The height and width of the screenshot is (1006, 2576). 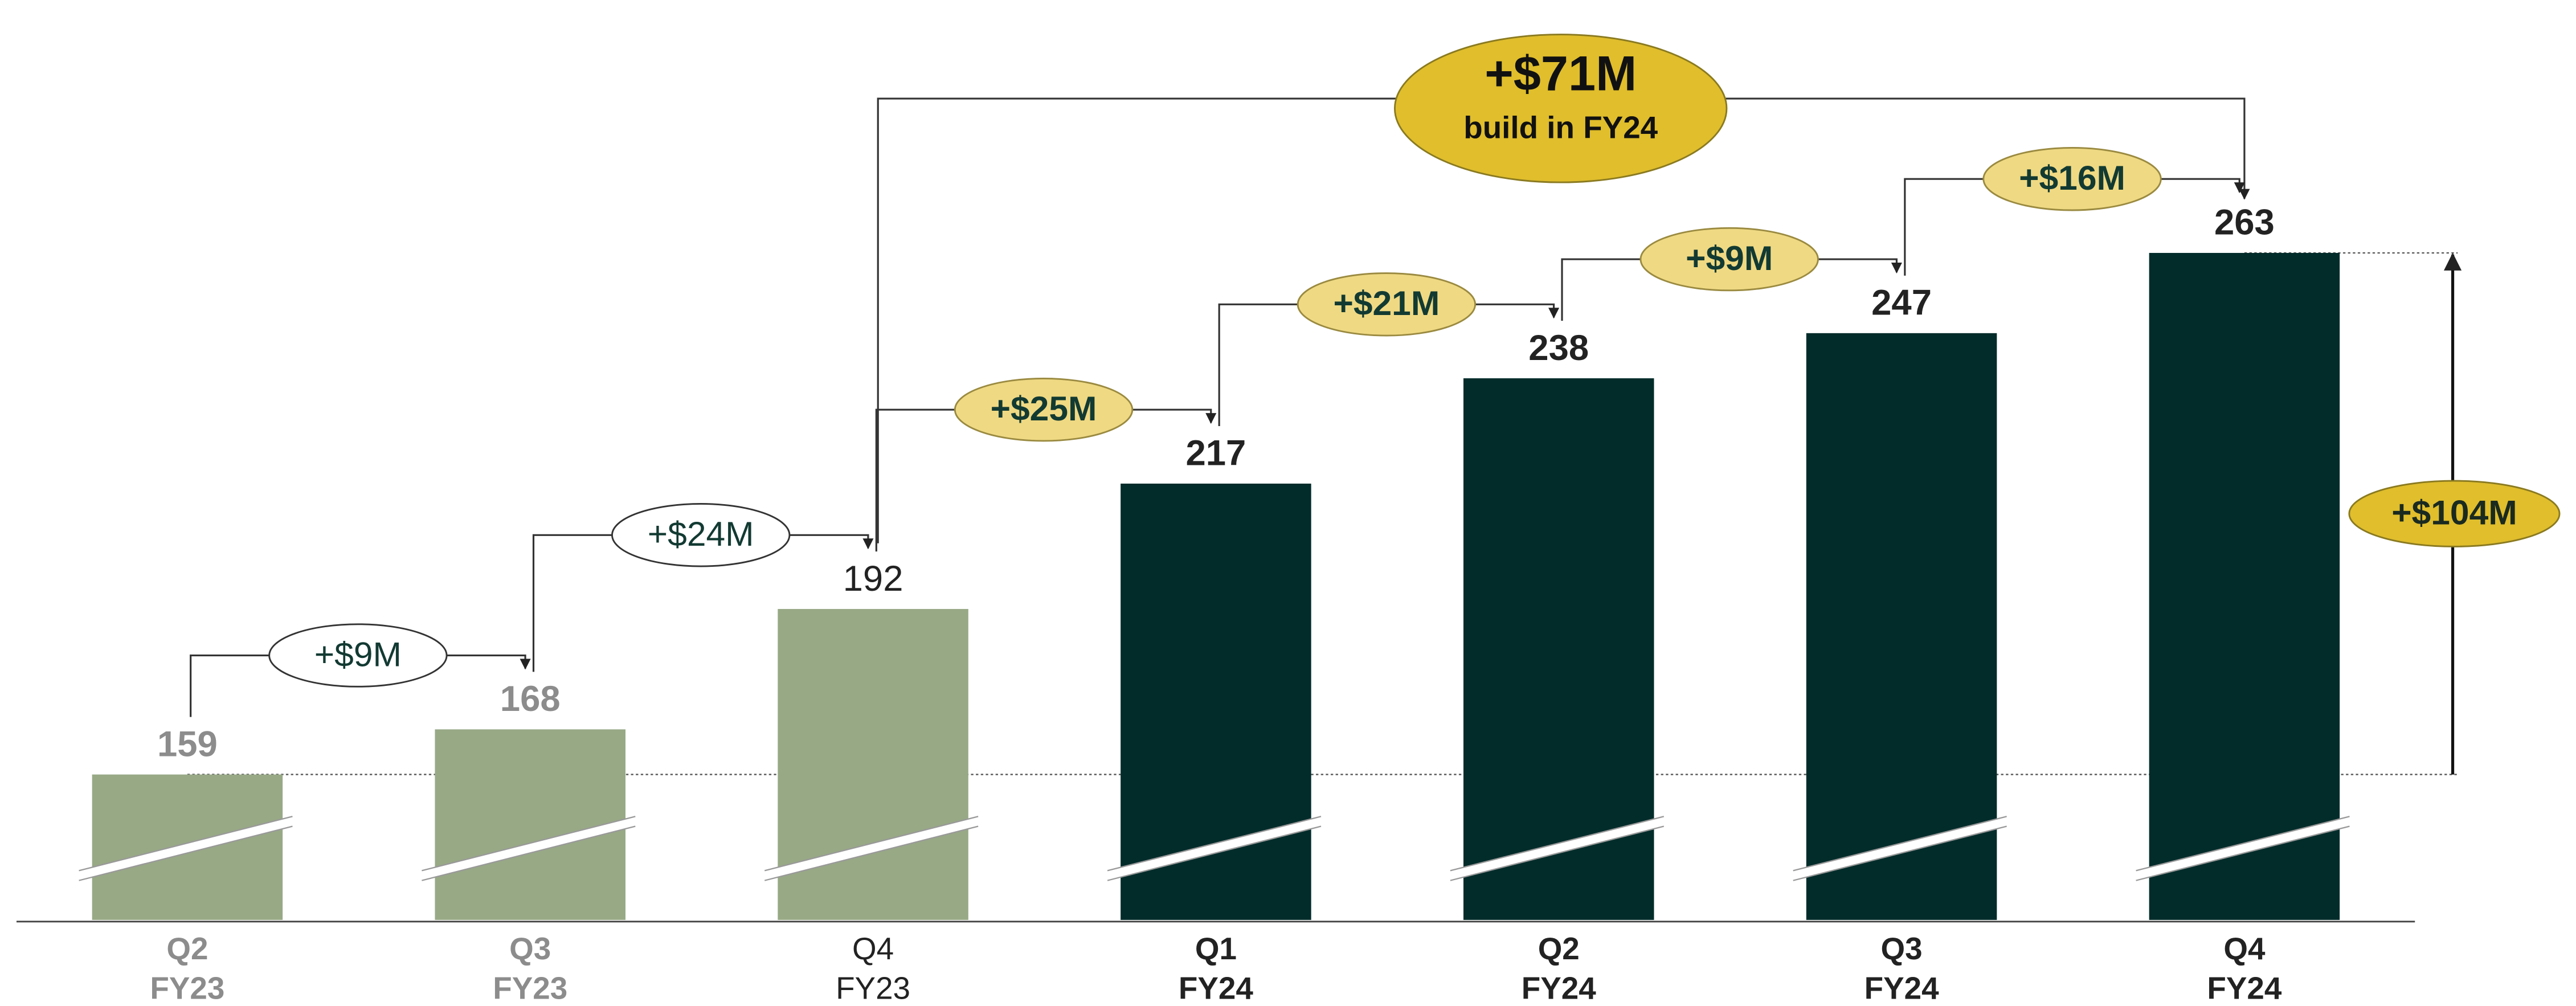 What do you see at coordinates (1561, 73) in the screenshot?
I see `build-label: +$71M` at bounding box center [1561, 73].